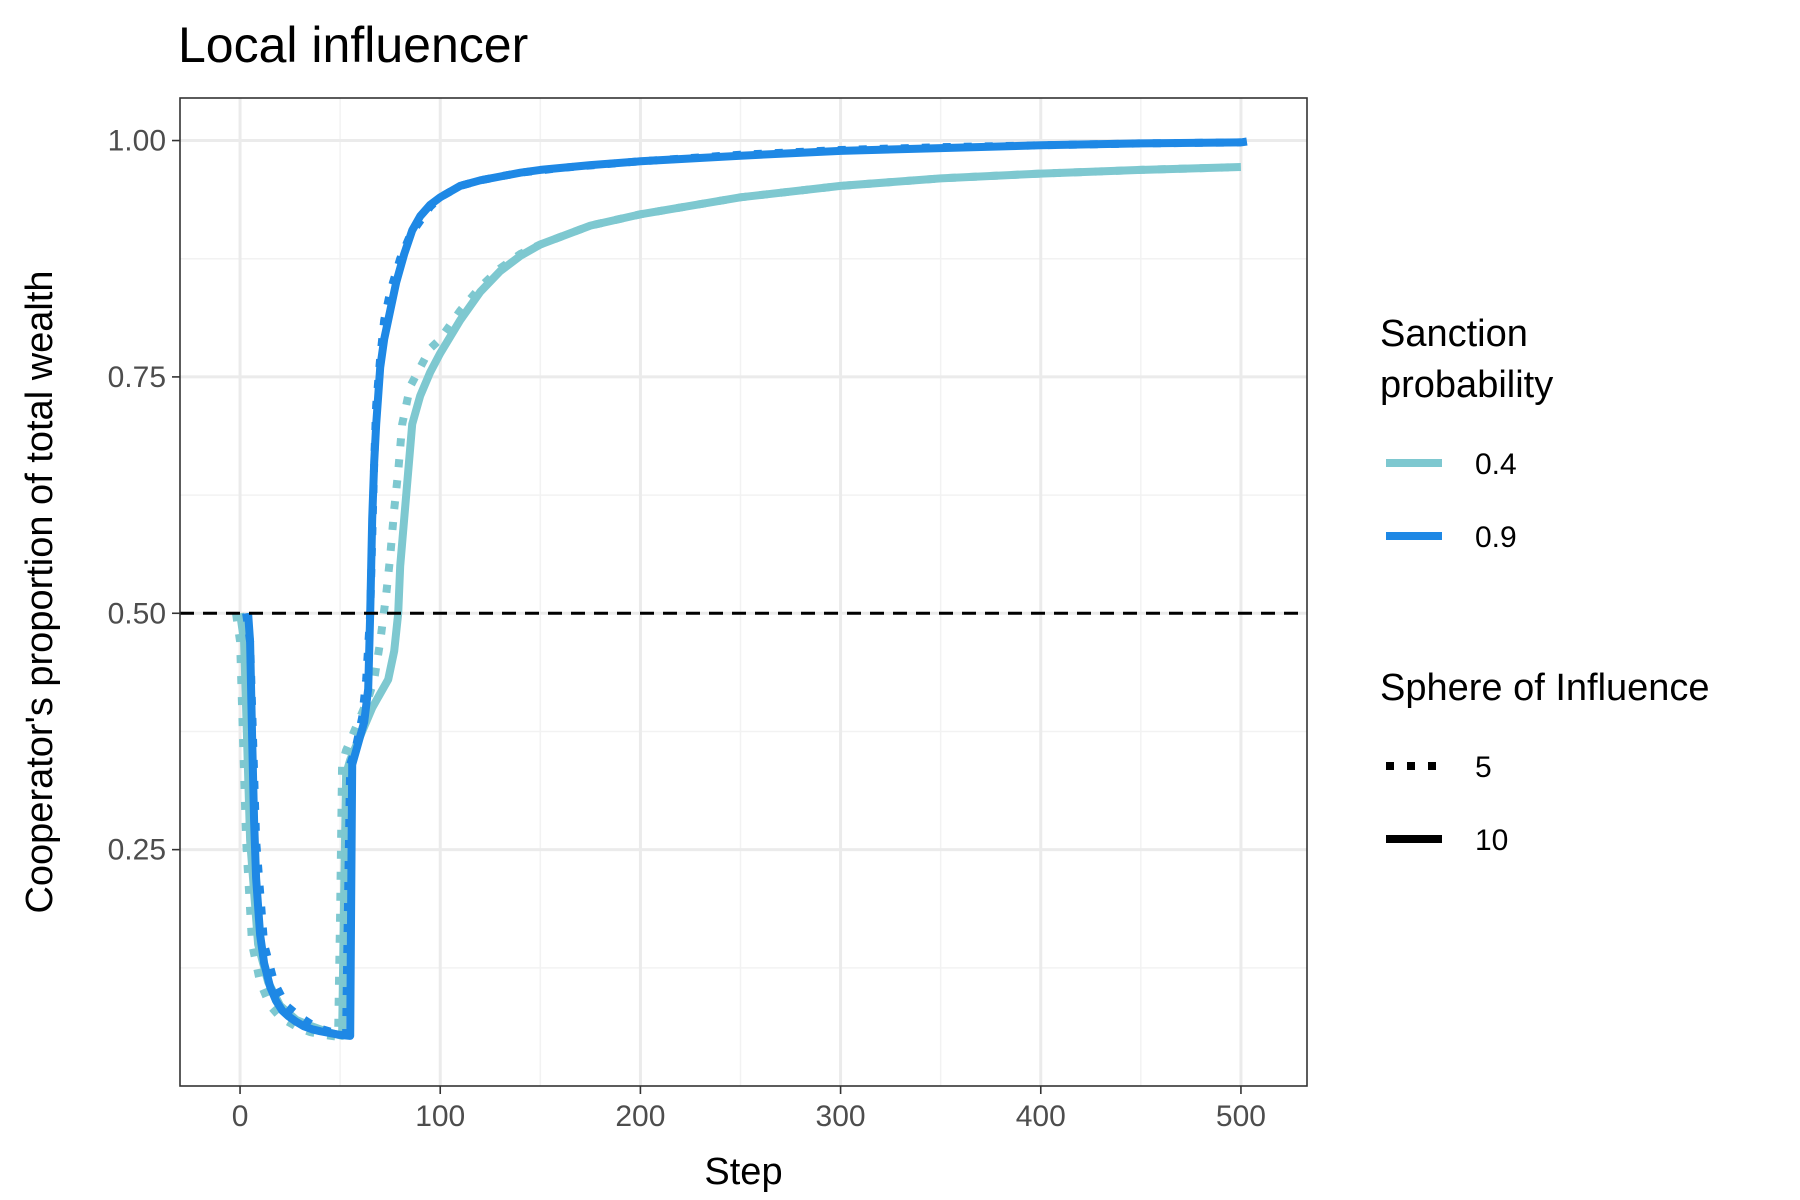 Image resolution: width=1800 pixels, height=1200 pixels. What do you see at coordinates (749, 1109) in the screenshot?
I see `x-axis: 0 100 200 300 400 500` at bounding box center [749, 1109].